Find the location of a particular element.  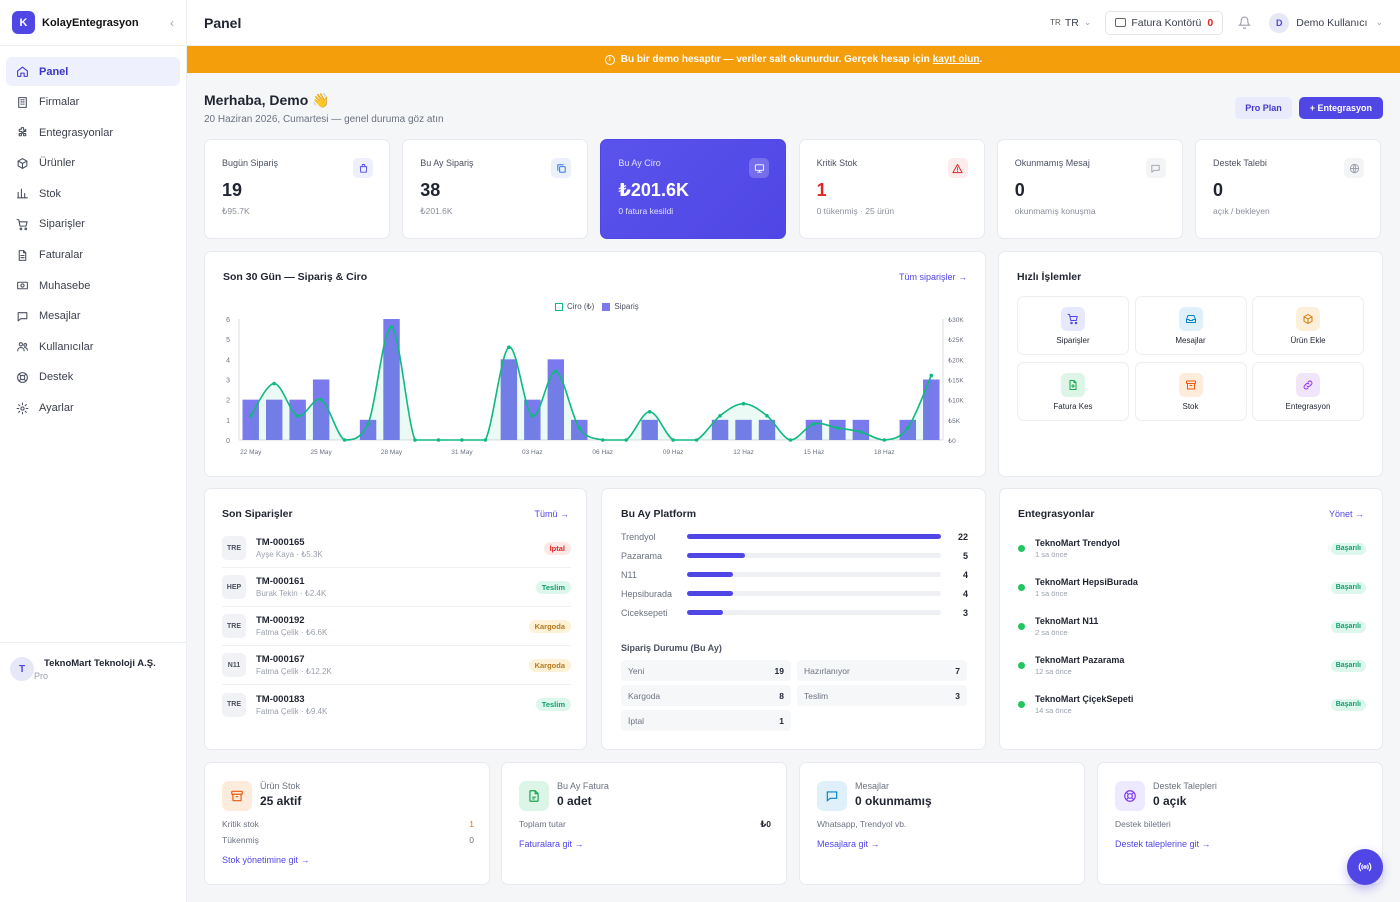

quick-action-entegrasyon: Entegrasyon is located at coordinates (1308, 391).